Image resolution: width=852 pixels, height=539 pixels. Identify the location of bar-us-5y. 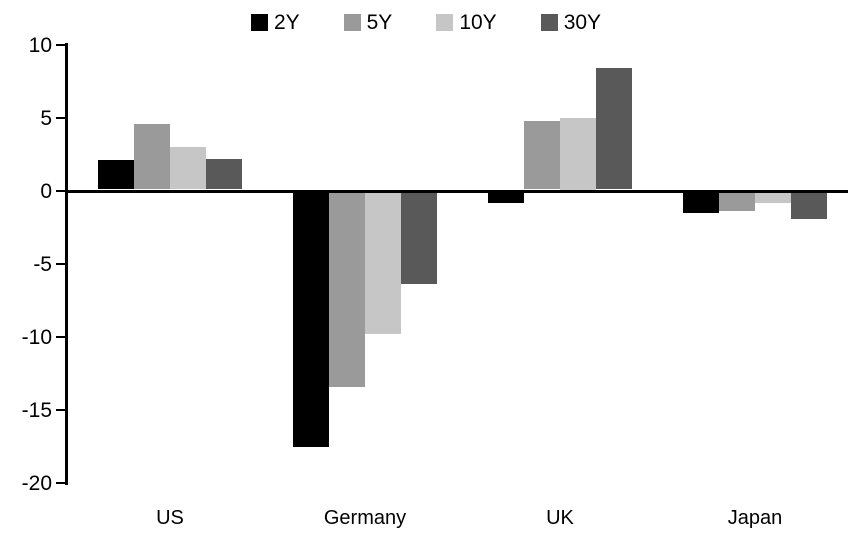
(152, 156).